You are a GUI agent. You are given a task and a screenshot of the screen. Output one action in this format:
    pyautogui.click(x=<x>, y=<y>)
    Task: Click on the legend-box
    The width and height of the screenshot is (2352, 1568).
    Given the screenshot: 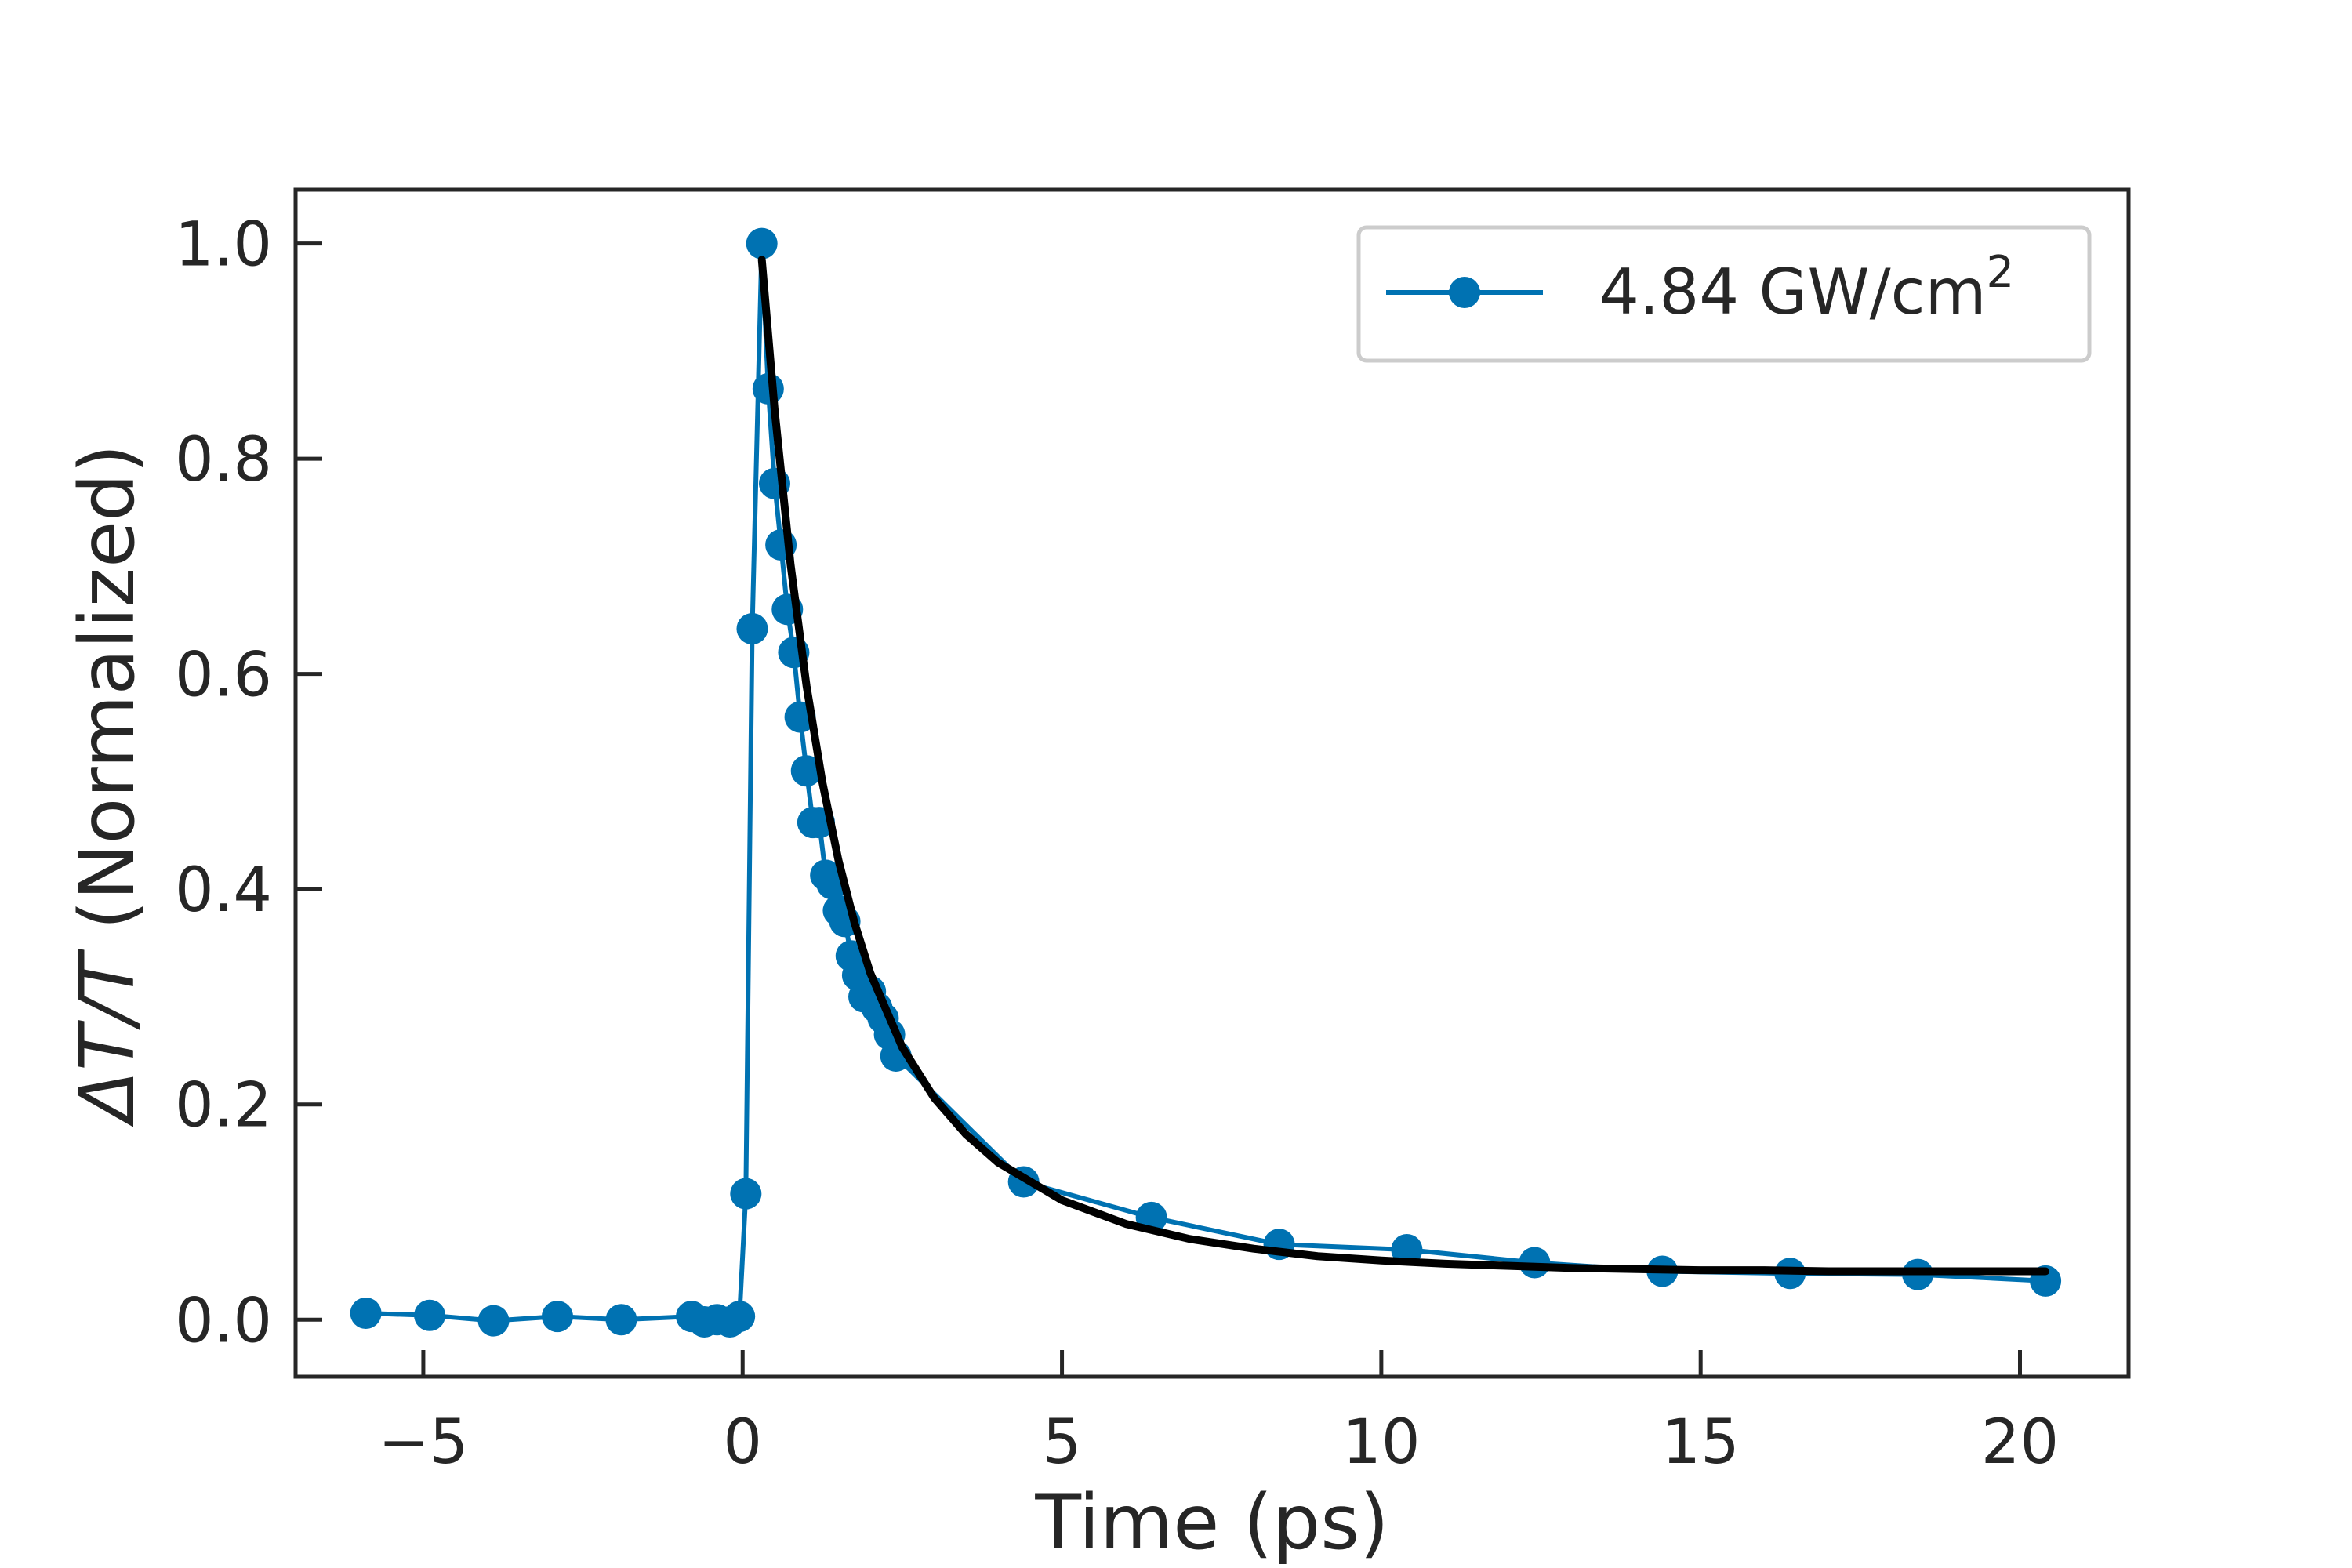 What is the action you would take?
    pyautogui.click(x=1724, y=294)
    